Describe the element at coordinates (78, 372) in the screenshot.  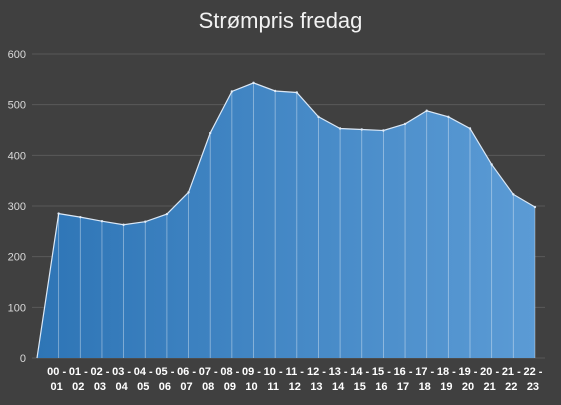
I see `x-tick-label-top: 01 -` at that location.